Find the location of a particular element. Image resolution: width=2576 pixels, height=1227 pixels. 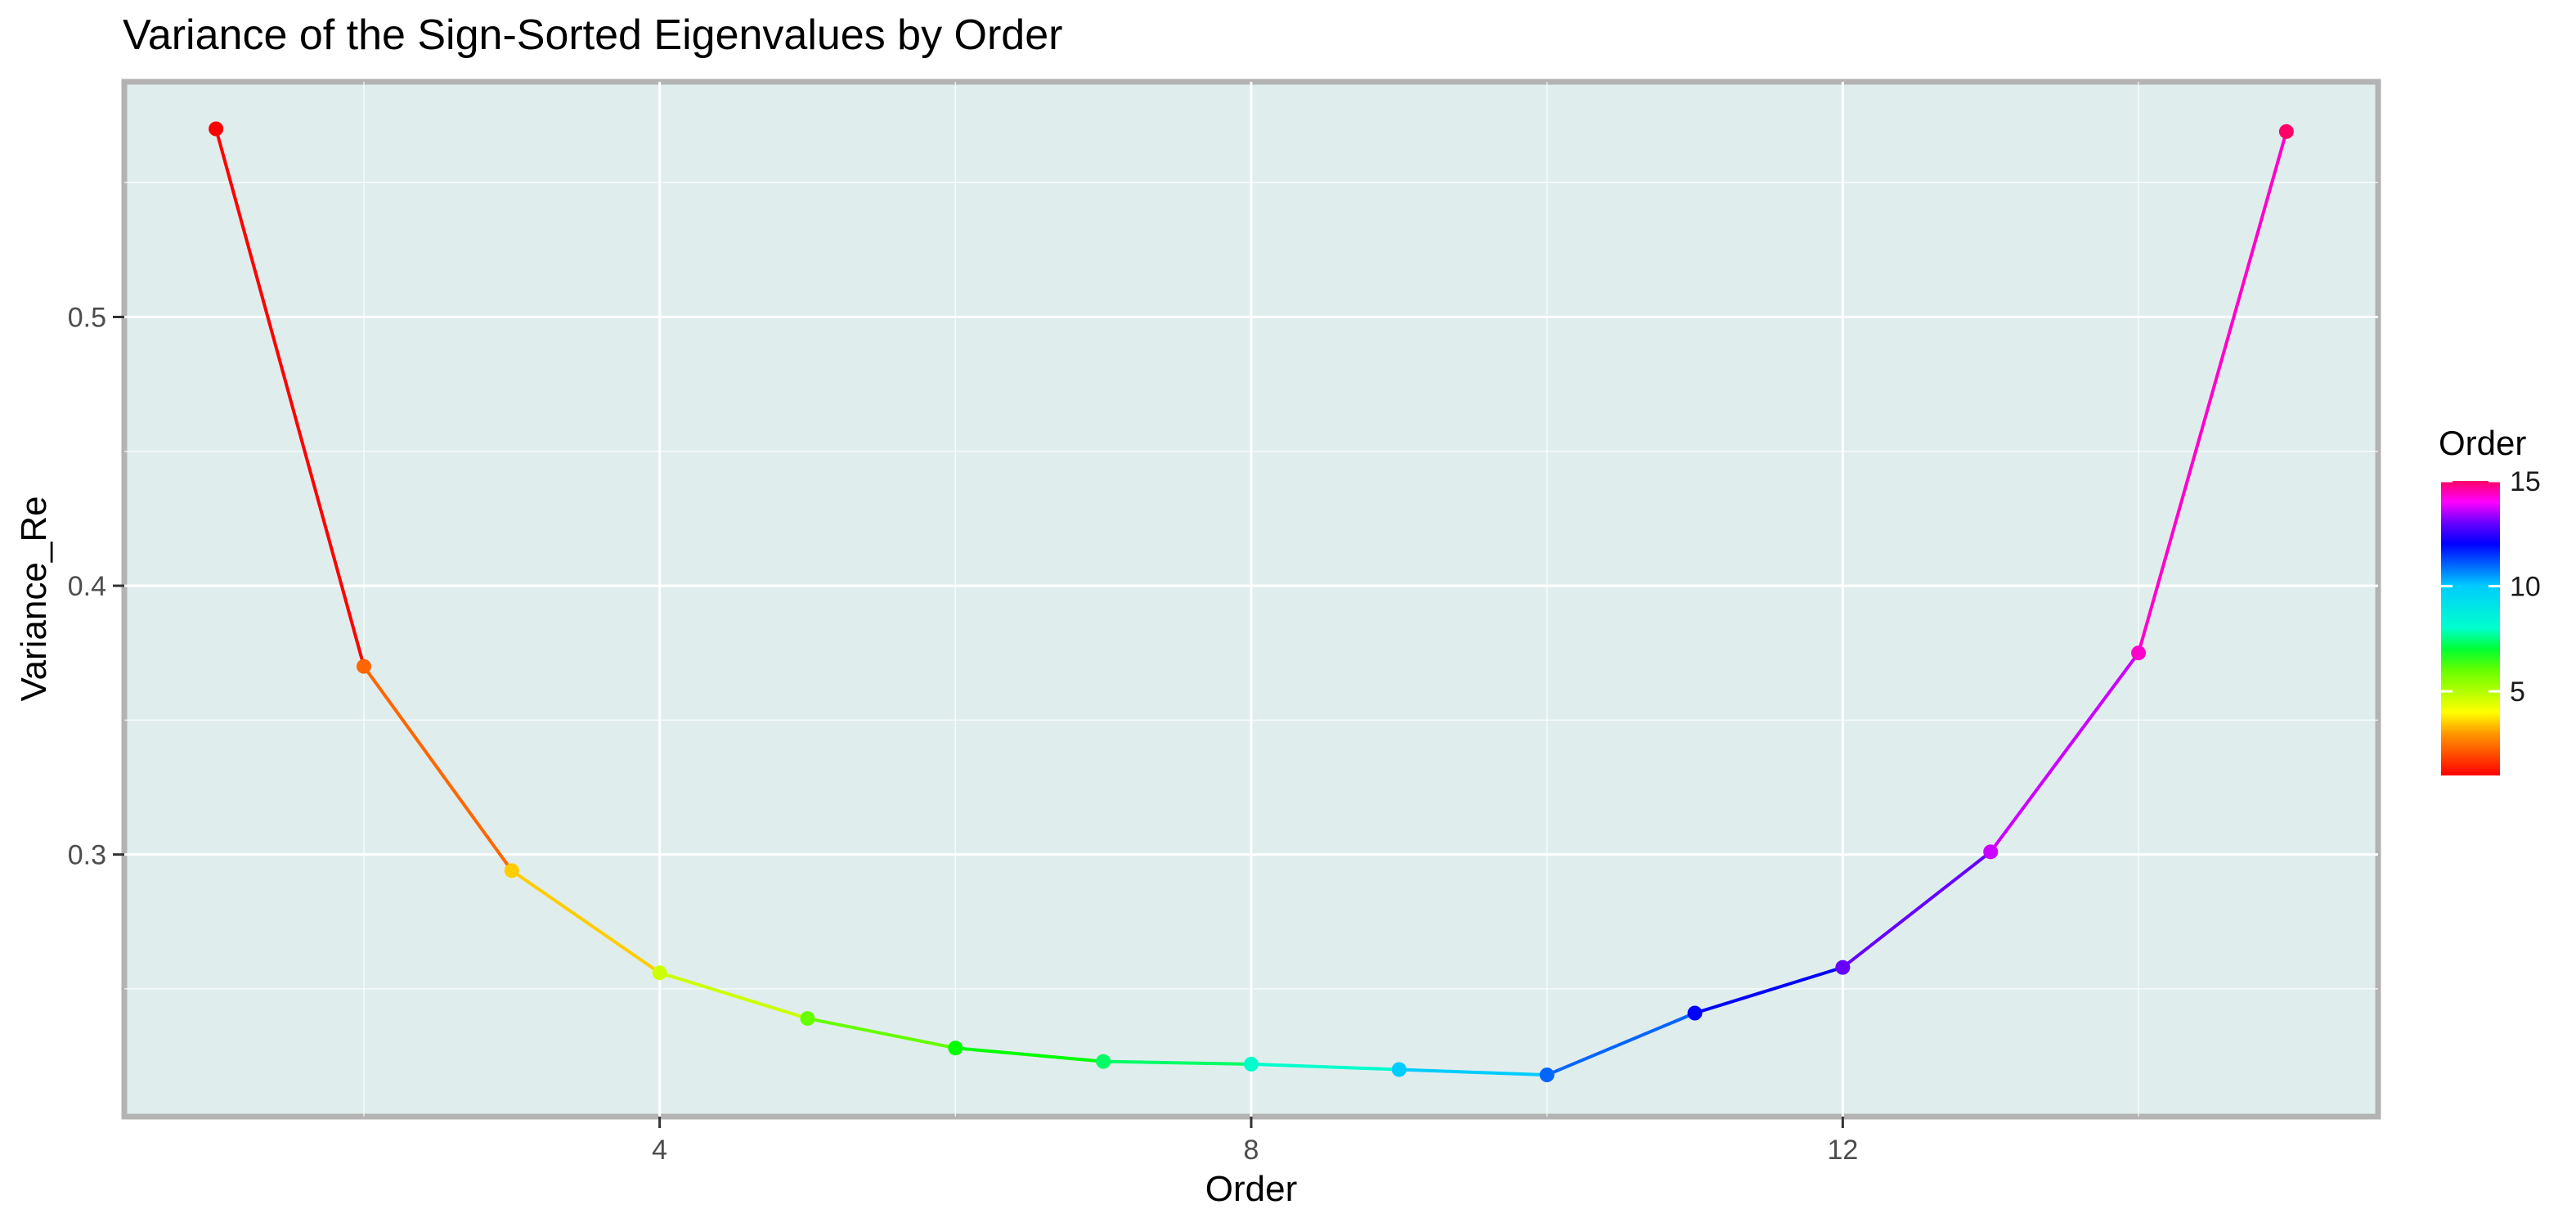

legend-ticks: 5 10 15 is located at coordinates (2491, 587).